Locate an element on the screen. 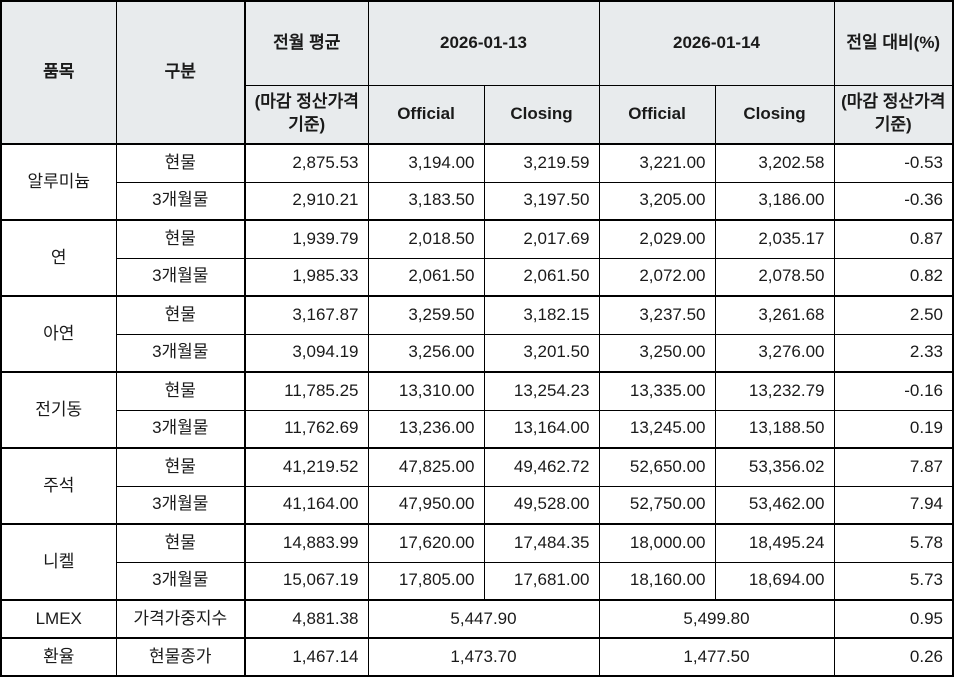 The image size is (954, 681). date2-official-cell: 18,160.00 is located at coordinates (657, 581).